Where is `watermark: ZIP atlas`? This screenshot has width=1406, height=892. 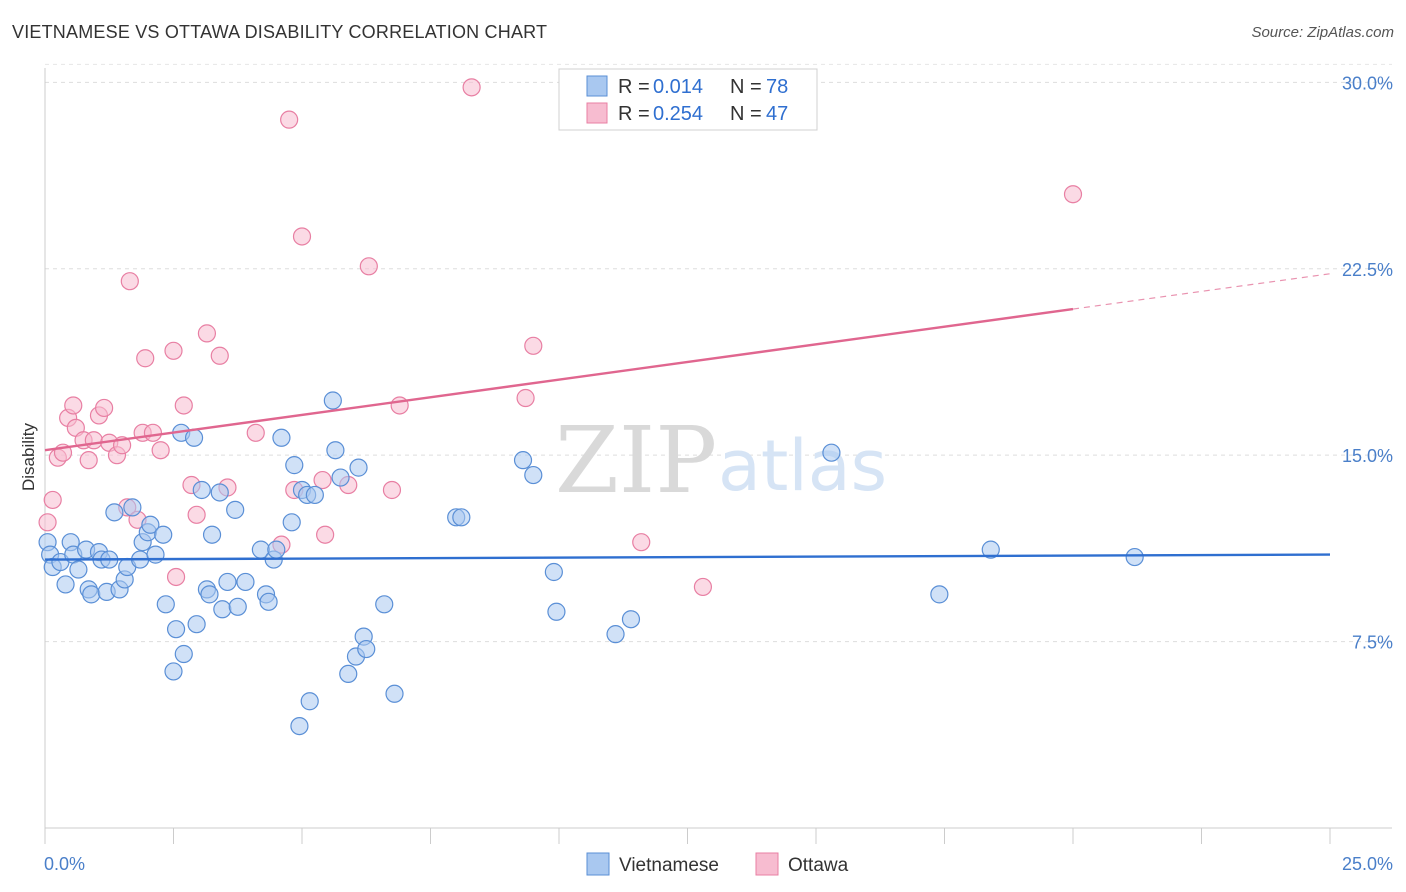 watermark: ZIP atlas is located at coordinates (721, 460).